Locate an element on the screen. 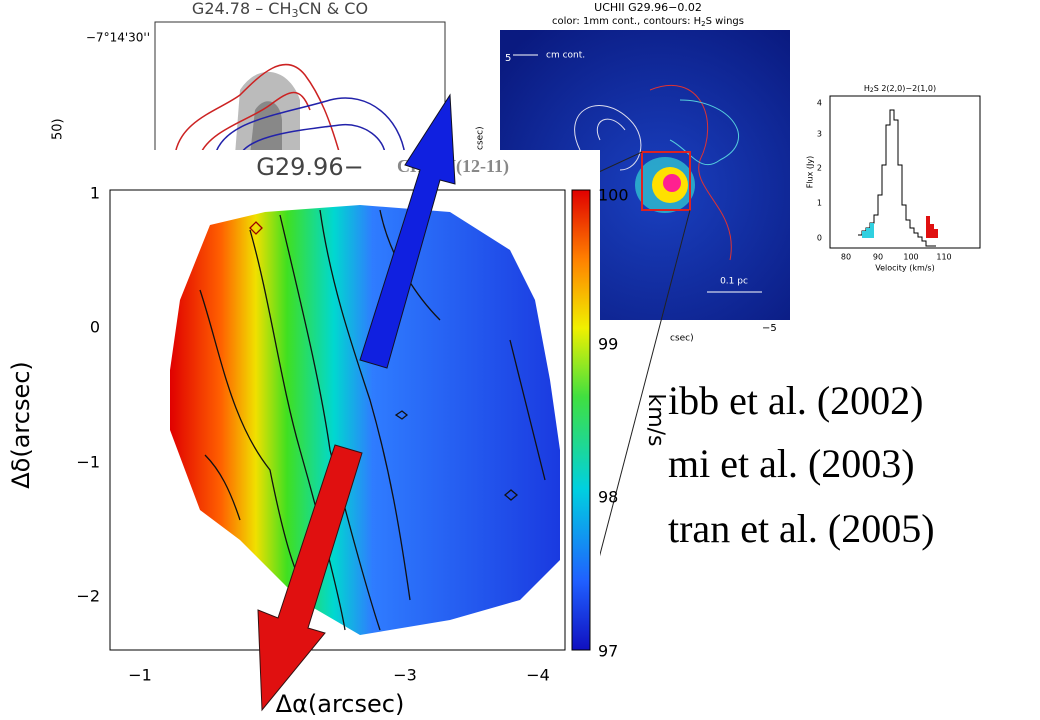  scale-label: 0.1 pc is located at coordinates (734, 282).